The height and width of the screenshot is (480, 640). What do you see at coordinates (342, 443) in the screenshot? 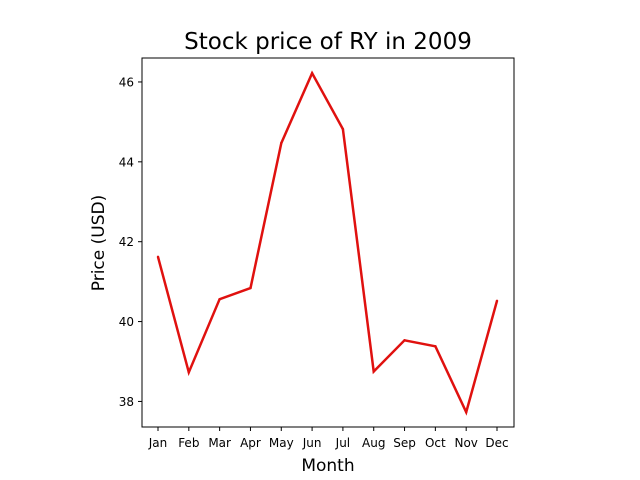
I see `x-tick-label: Jul` at bounding box center [342, 443].